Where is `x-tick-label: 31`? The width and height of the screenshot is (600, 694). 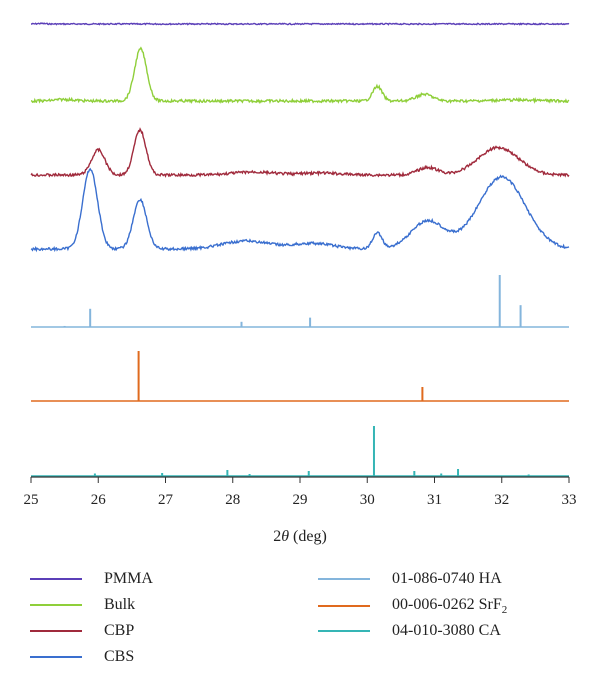 x-tick-label: 31 is located at coordinates (434, 500).